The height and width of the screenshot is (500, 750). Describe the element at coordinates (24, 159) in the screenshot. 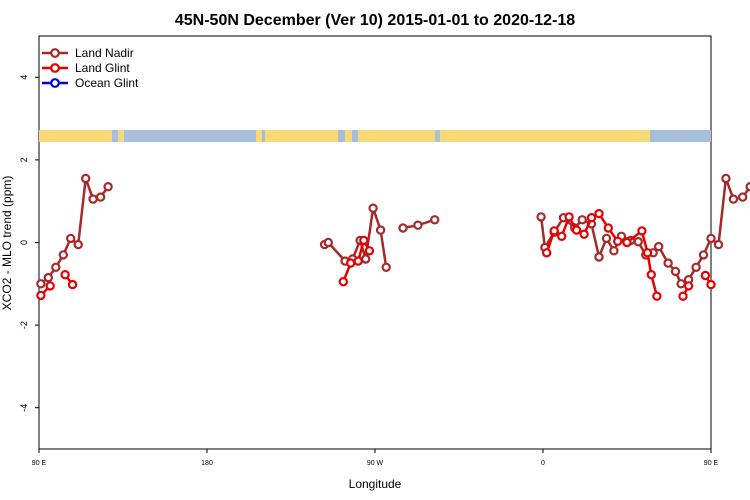

I see `y-tick-label: 2` at that location.